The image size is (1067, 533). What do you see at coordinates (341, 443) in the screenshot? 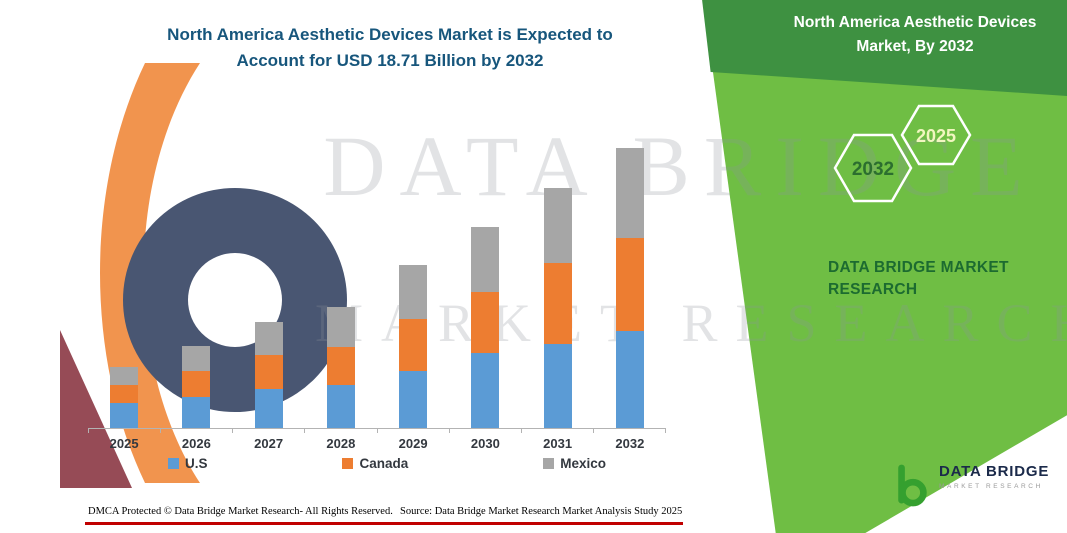
I see `x-axis-label-2028: 2028` at bounding box center [341, 443].